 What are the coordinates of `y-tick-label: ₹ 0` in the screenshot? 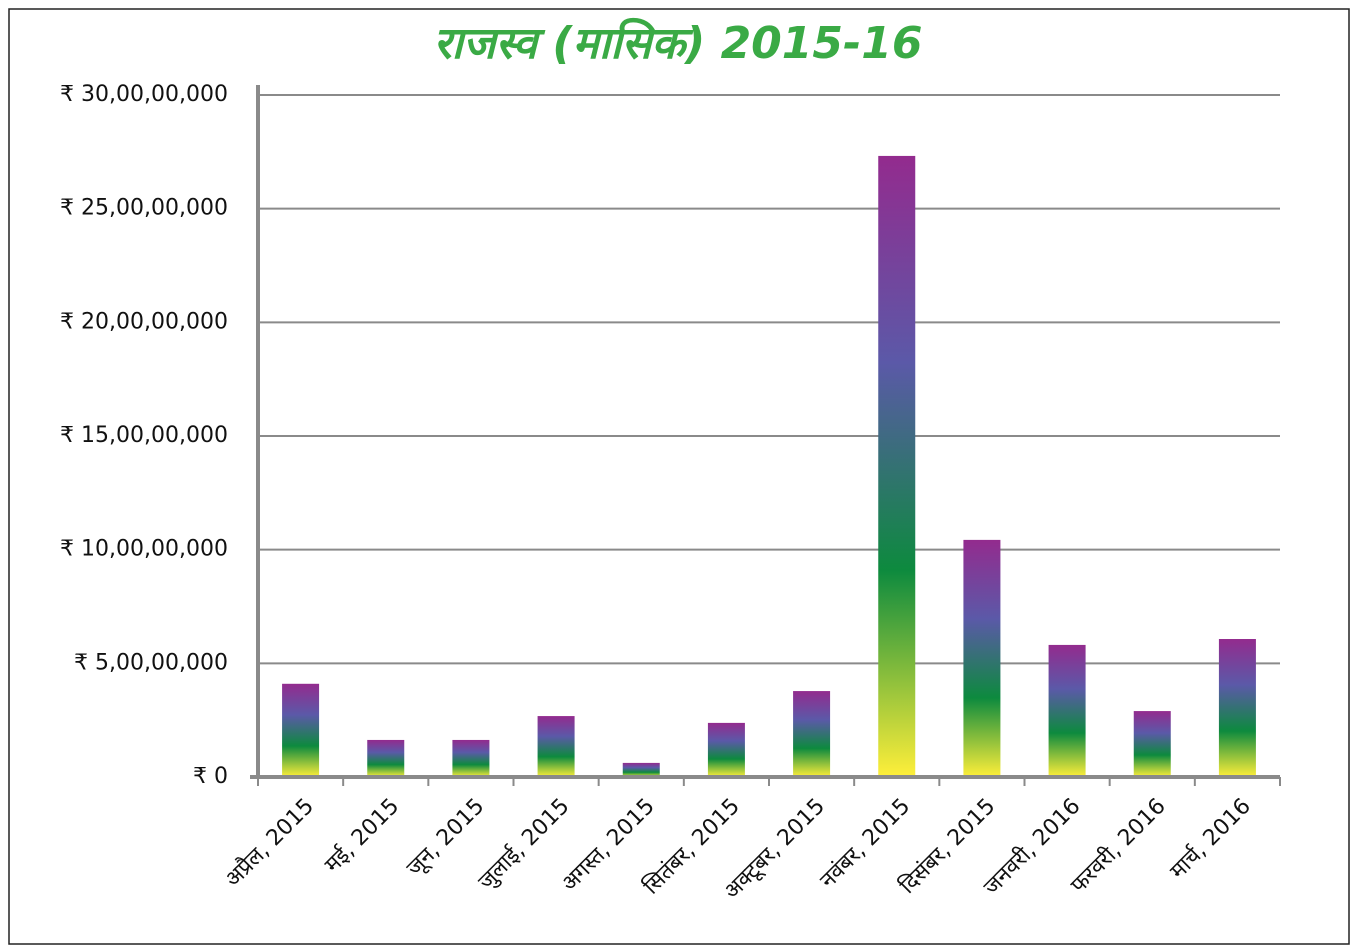 It's located at (210, 776).